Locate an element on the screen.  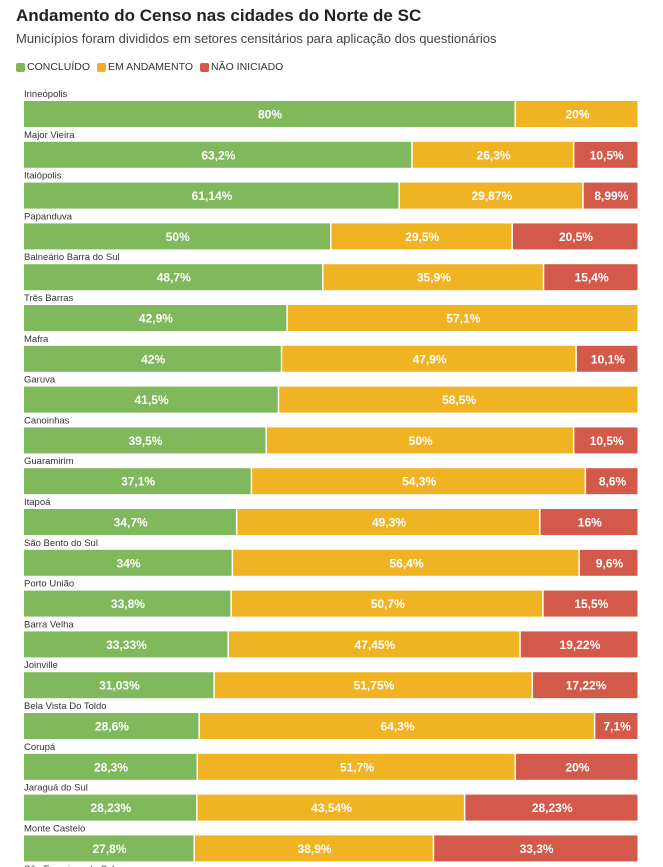
bar-segment-canoinhas-em-andamento is located at coordinates (419, 440).